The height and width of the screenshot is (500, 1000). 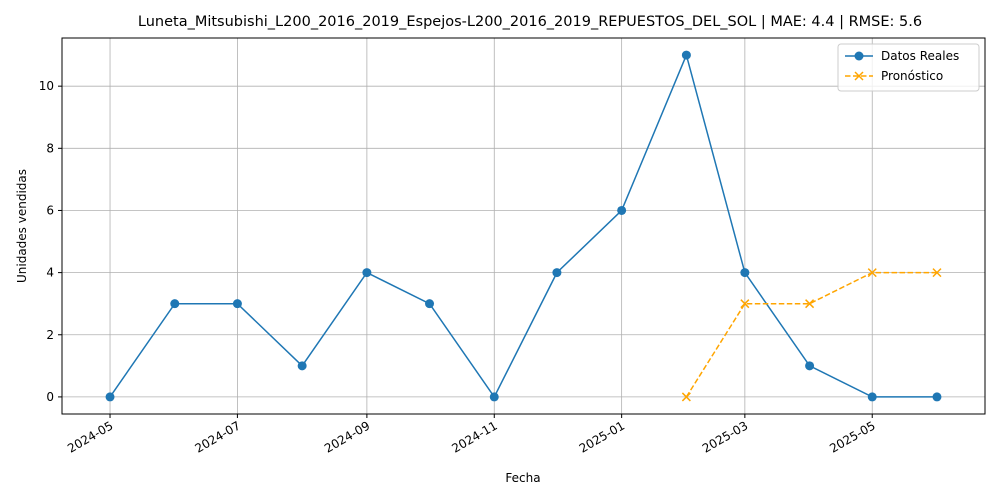 I want to click on x-tick-label: 2024-11, so click(x=474, y=436).